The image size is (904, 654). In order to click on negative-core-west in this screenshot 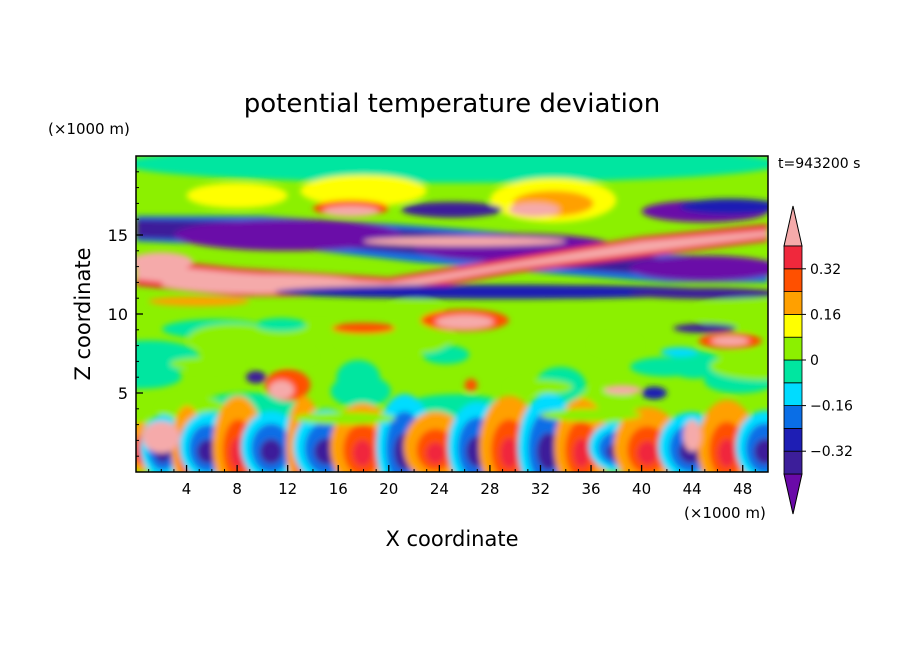, I will do `click(287, 235)`.